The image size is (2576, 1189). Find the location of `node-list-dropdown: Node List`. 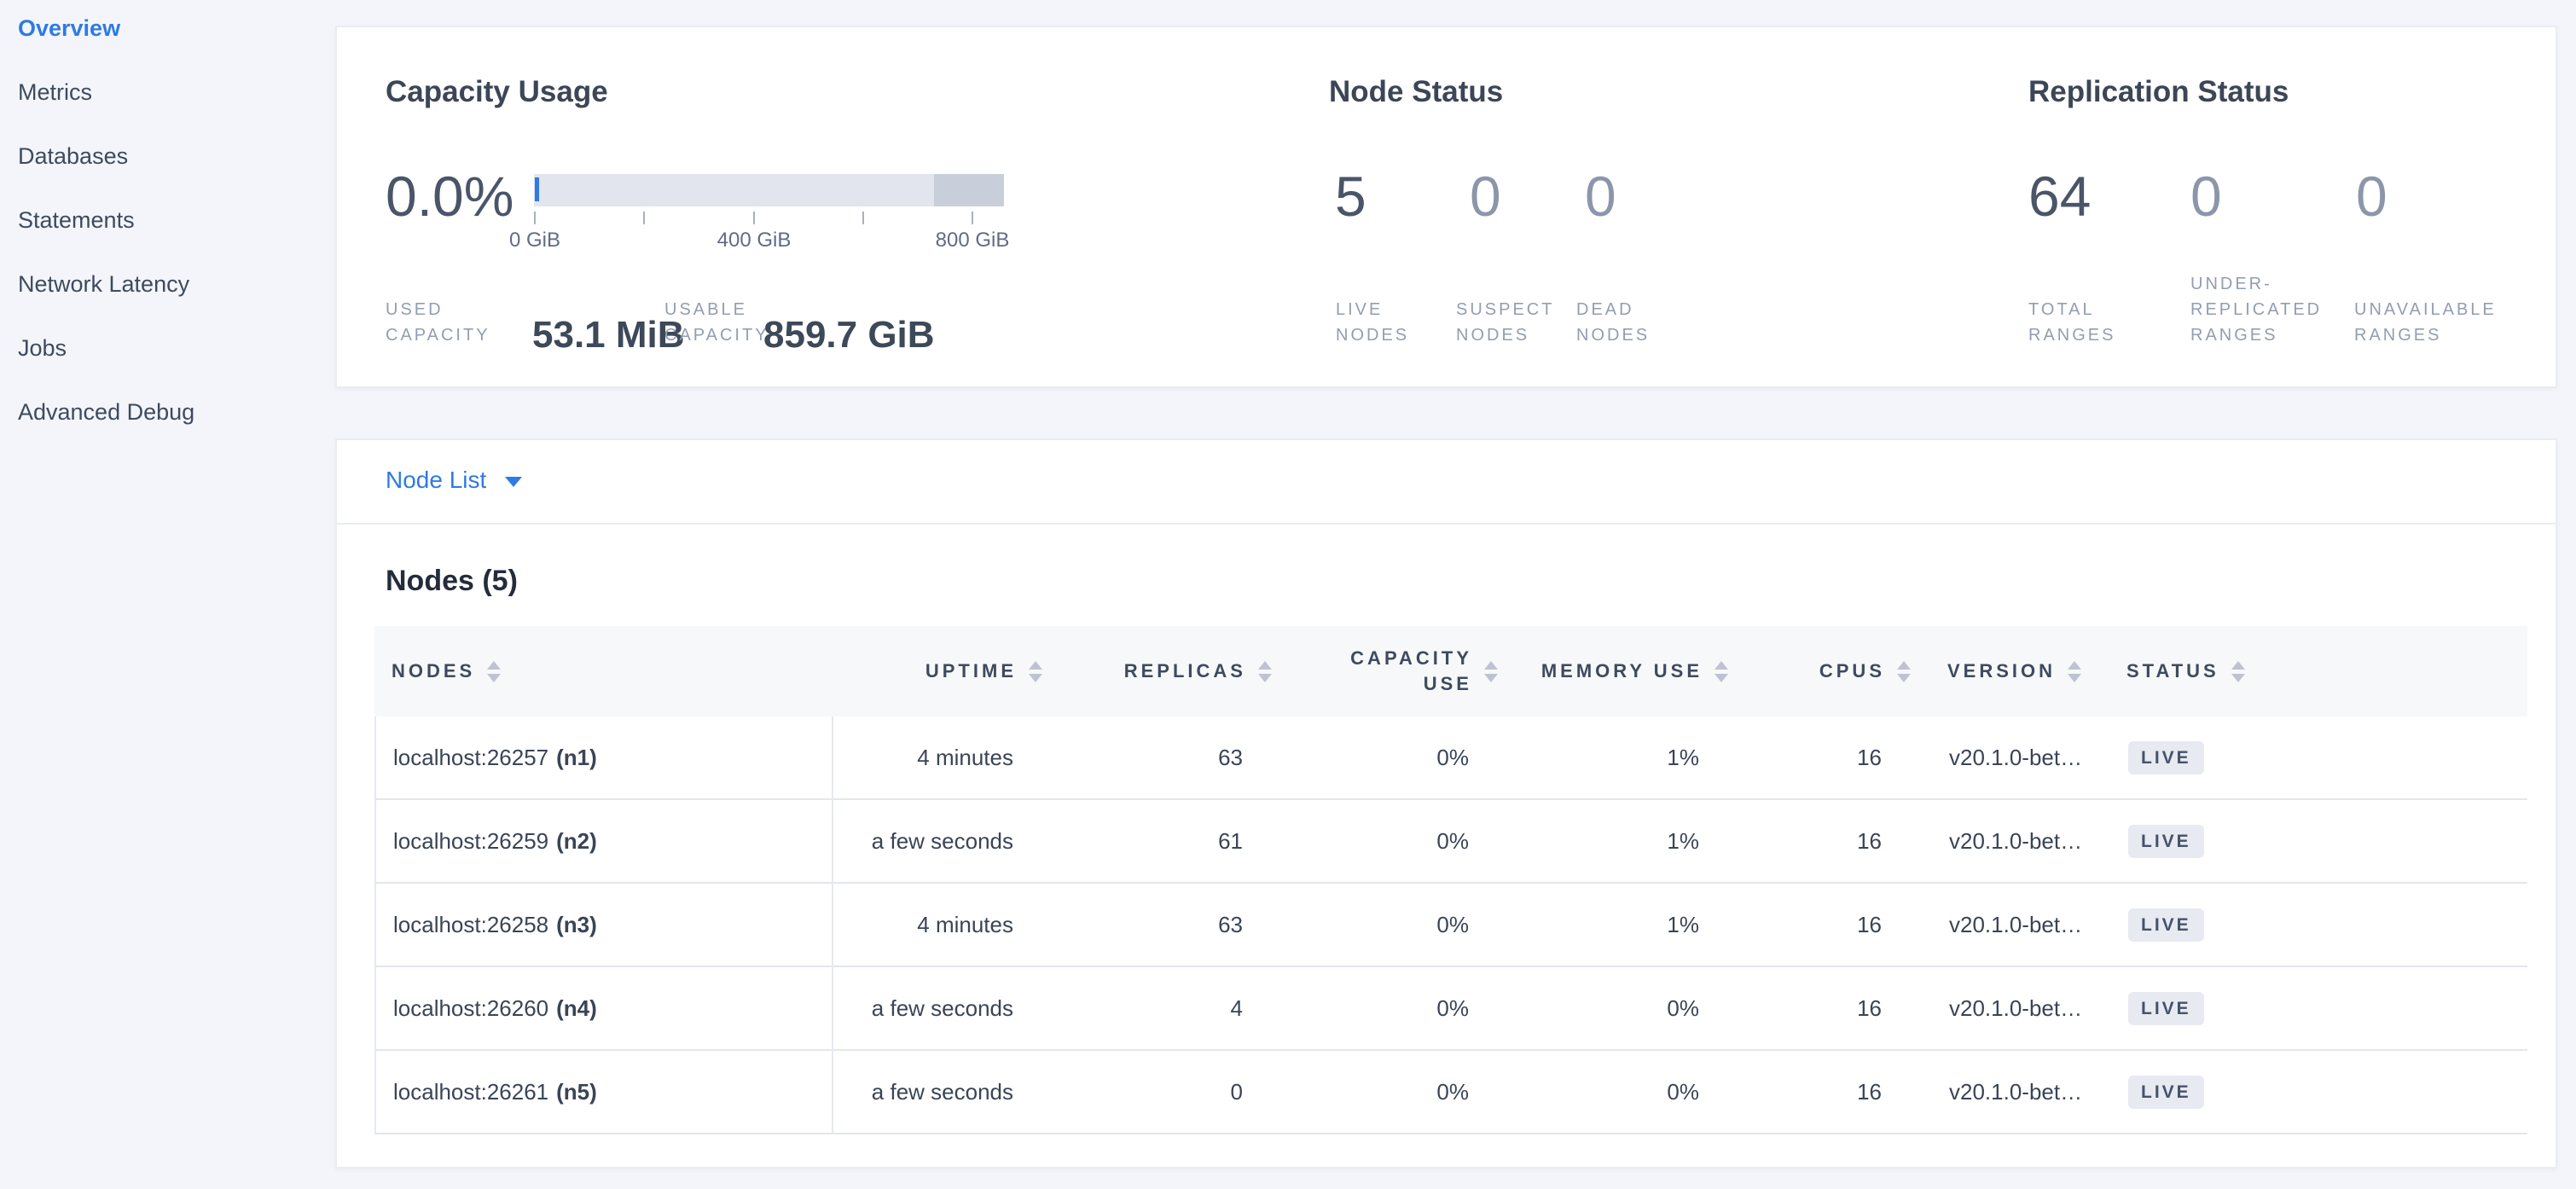

node-list-dropdown: Node List is located at coordinates (454, 480).